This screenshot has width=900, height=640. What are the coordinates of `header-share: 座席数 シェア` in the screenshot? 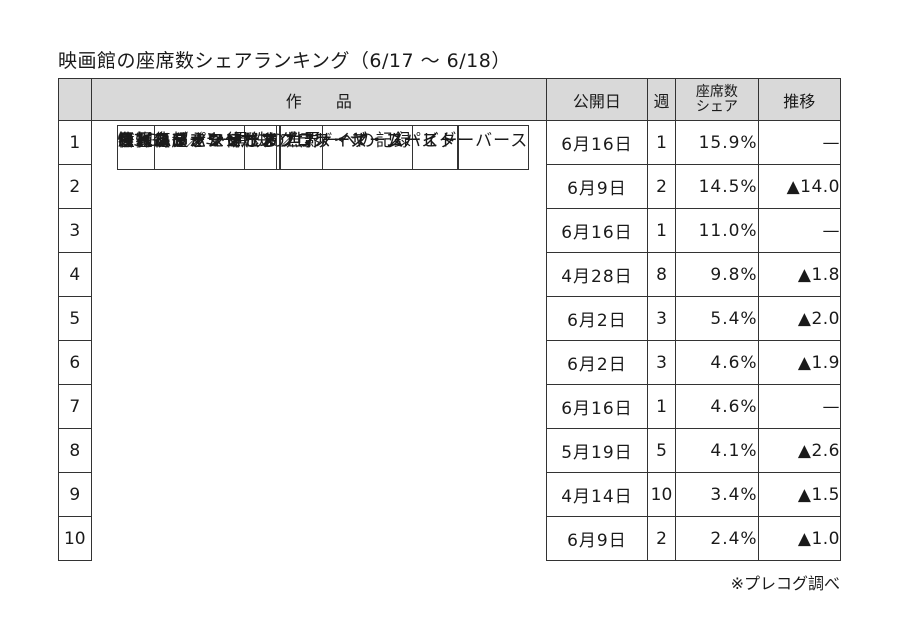 It's located at (717, 99).